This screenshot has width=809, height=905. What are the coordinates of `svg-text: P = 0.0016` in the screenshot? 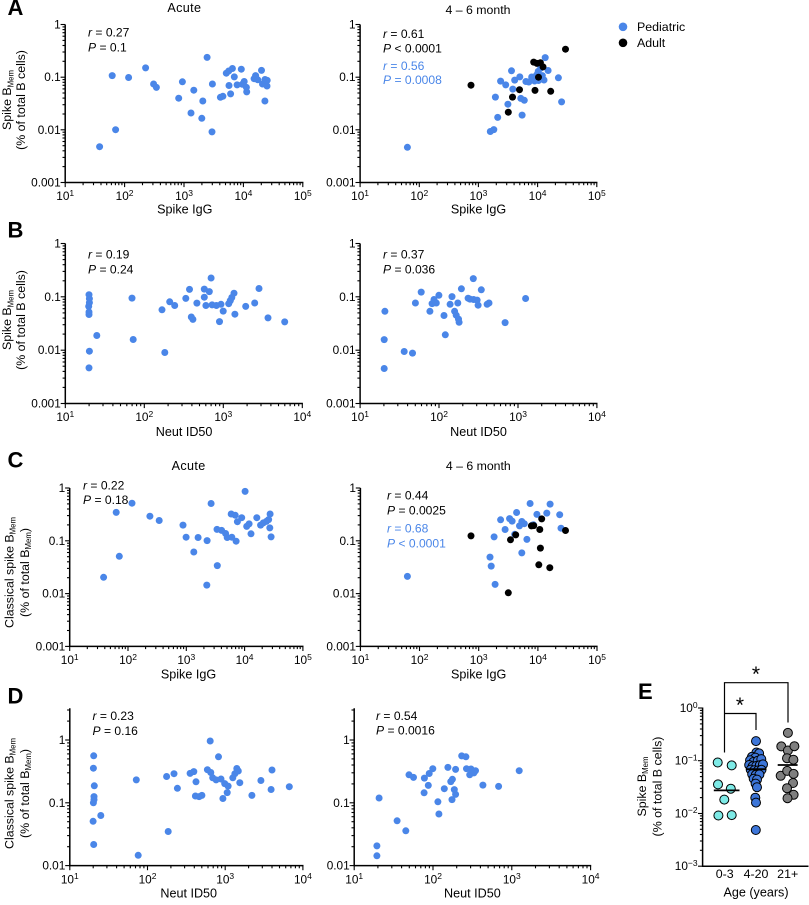 It's located at (405, 731).